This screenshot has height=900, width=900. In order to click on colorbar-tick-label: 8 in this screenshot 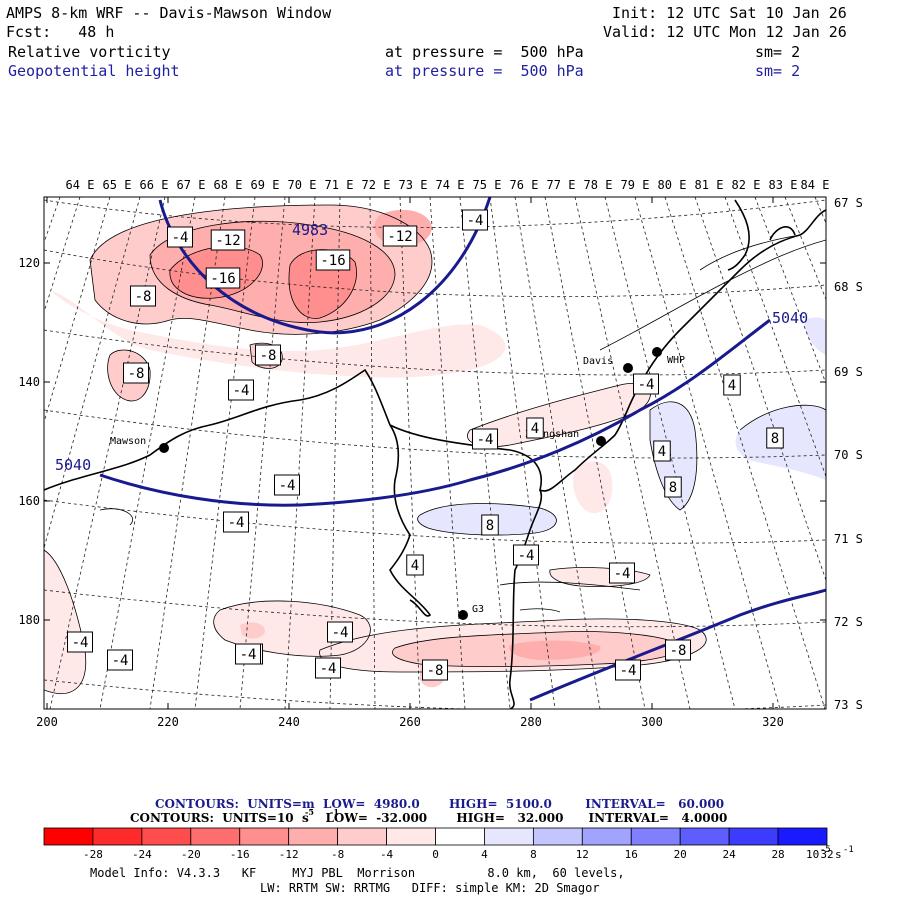, I will do `click(533, 854)`.